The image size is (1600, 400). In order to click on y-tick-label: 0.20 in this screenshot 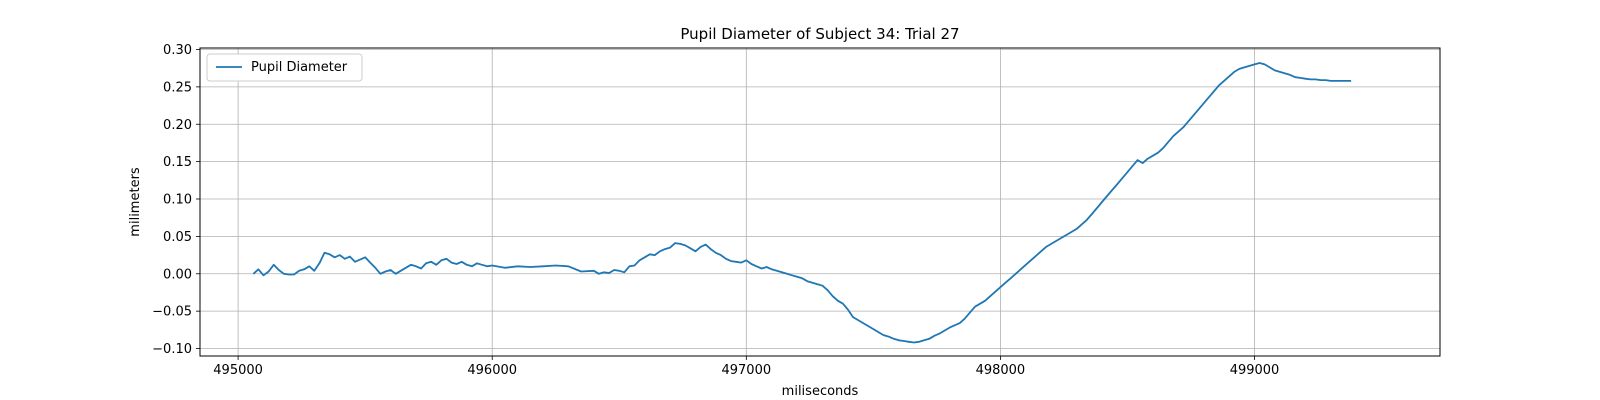, I will do `click(177, 125)`.